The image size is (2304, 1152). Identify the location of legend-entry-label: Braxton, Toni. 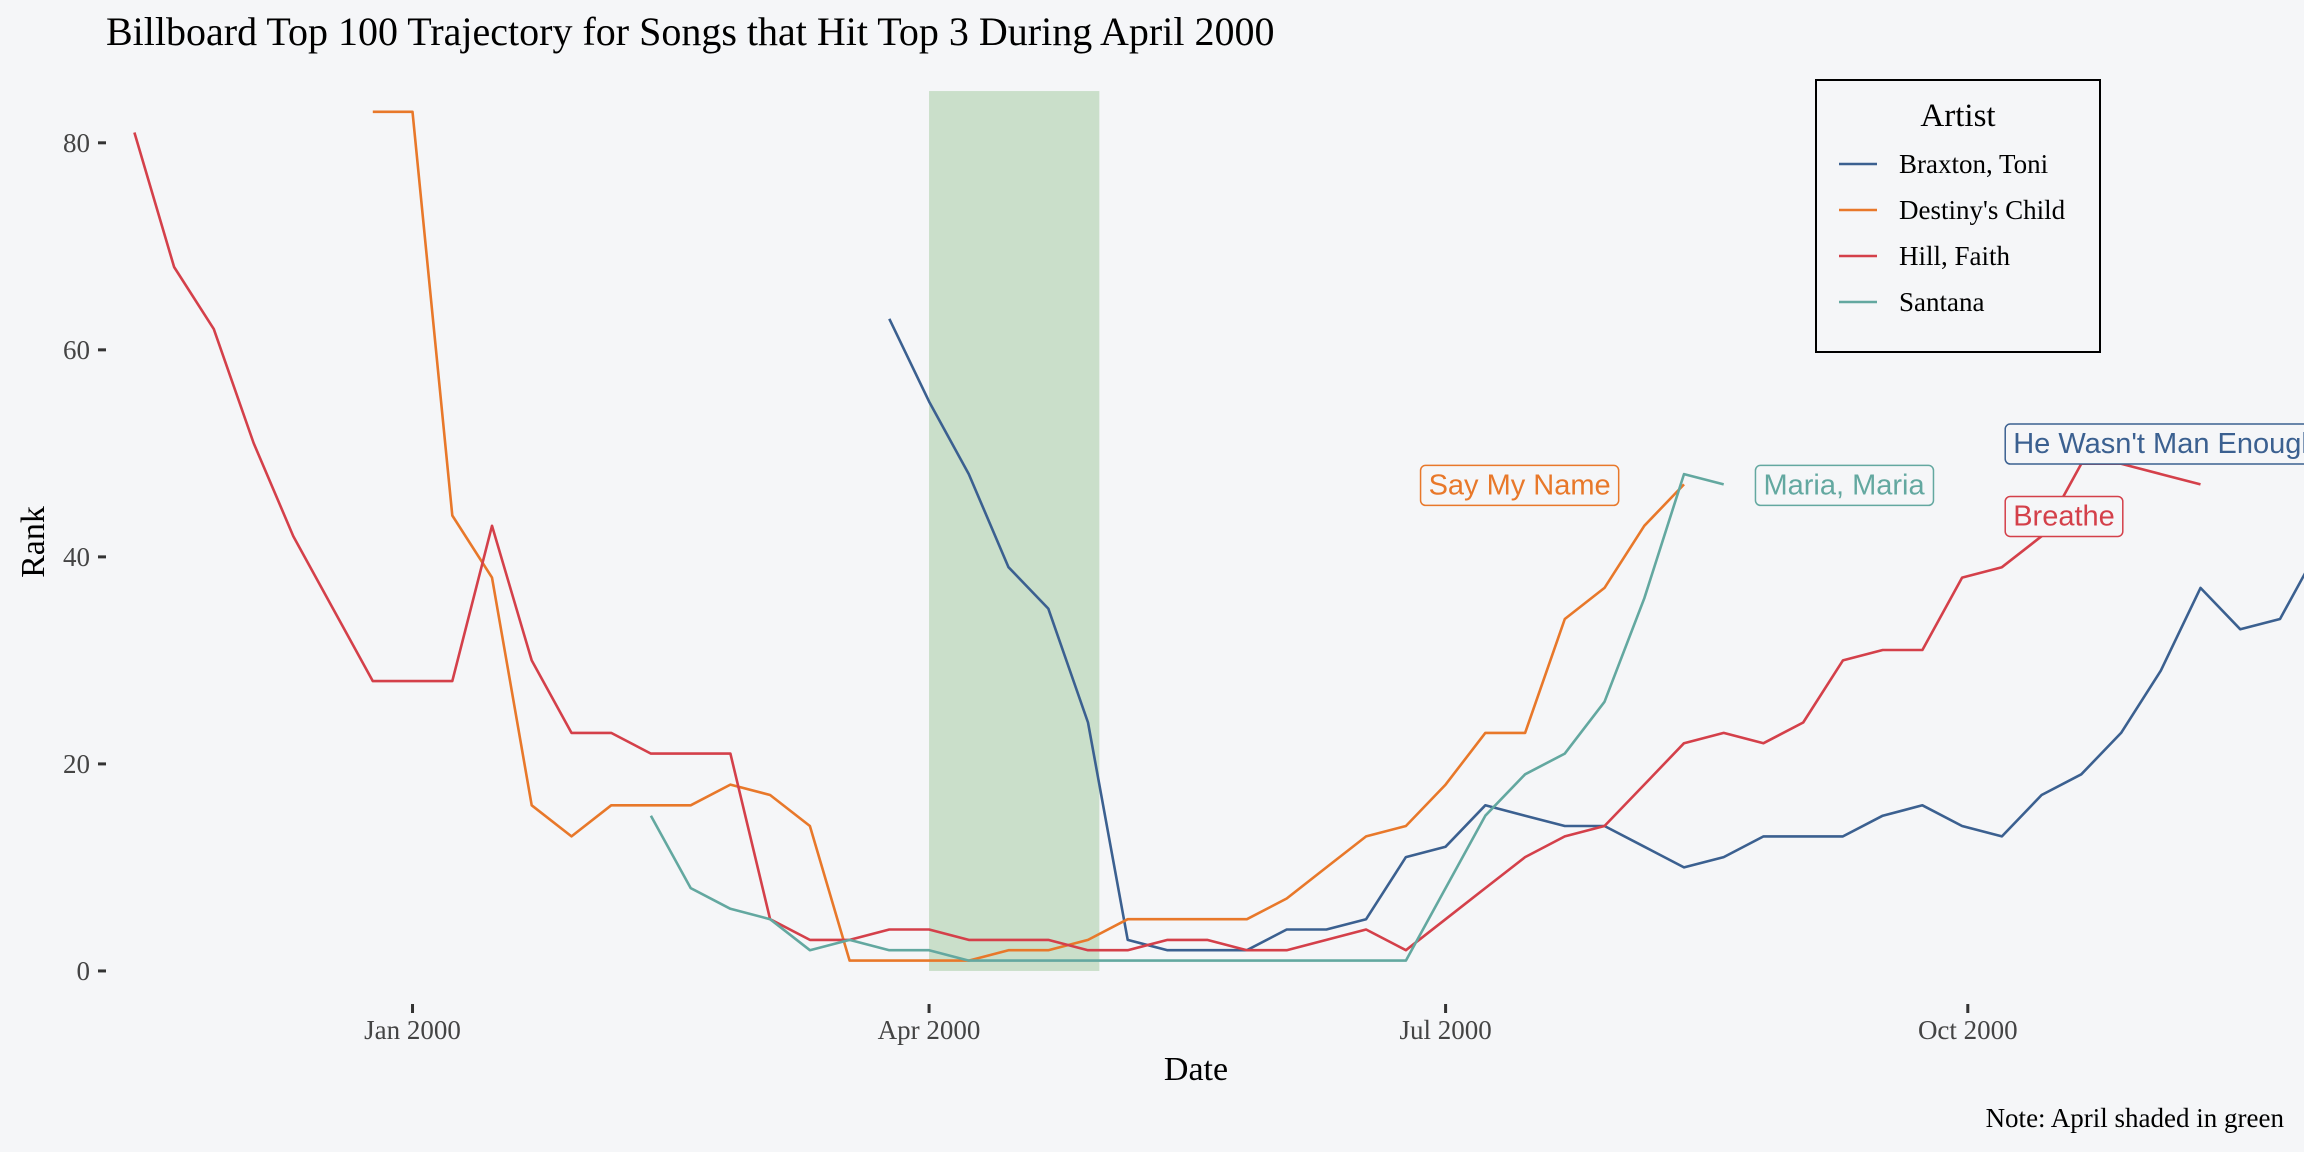
(1973, 164).